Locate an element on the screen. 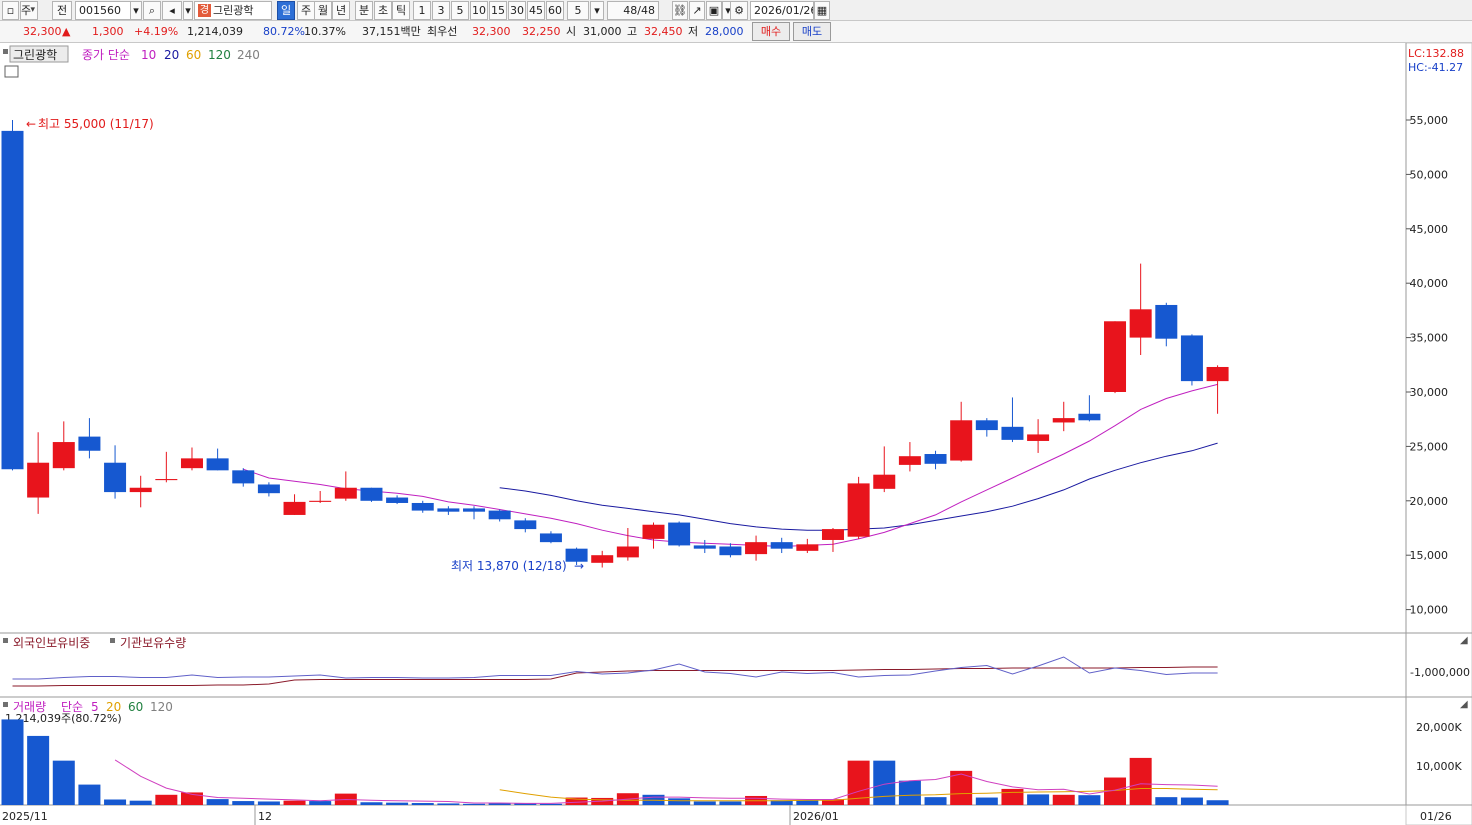 Image resolution: width=1472 pixels, height=825 pixels. link-icon: ⛓ is located at coordinates (680, 10).